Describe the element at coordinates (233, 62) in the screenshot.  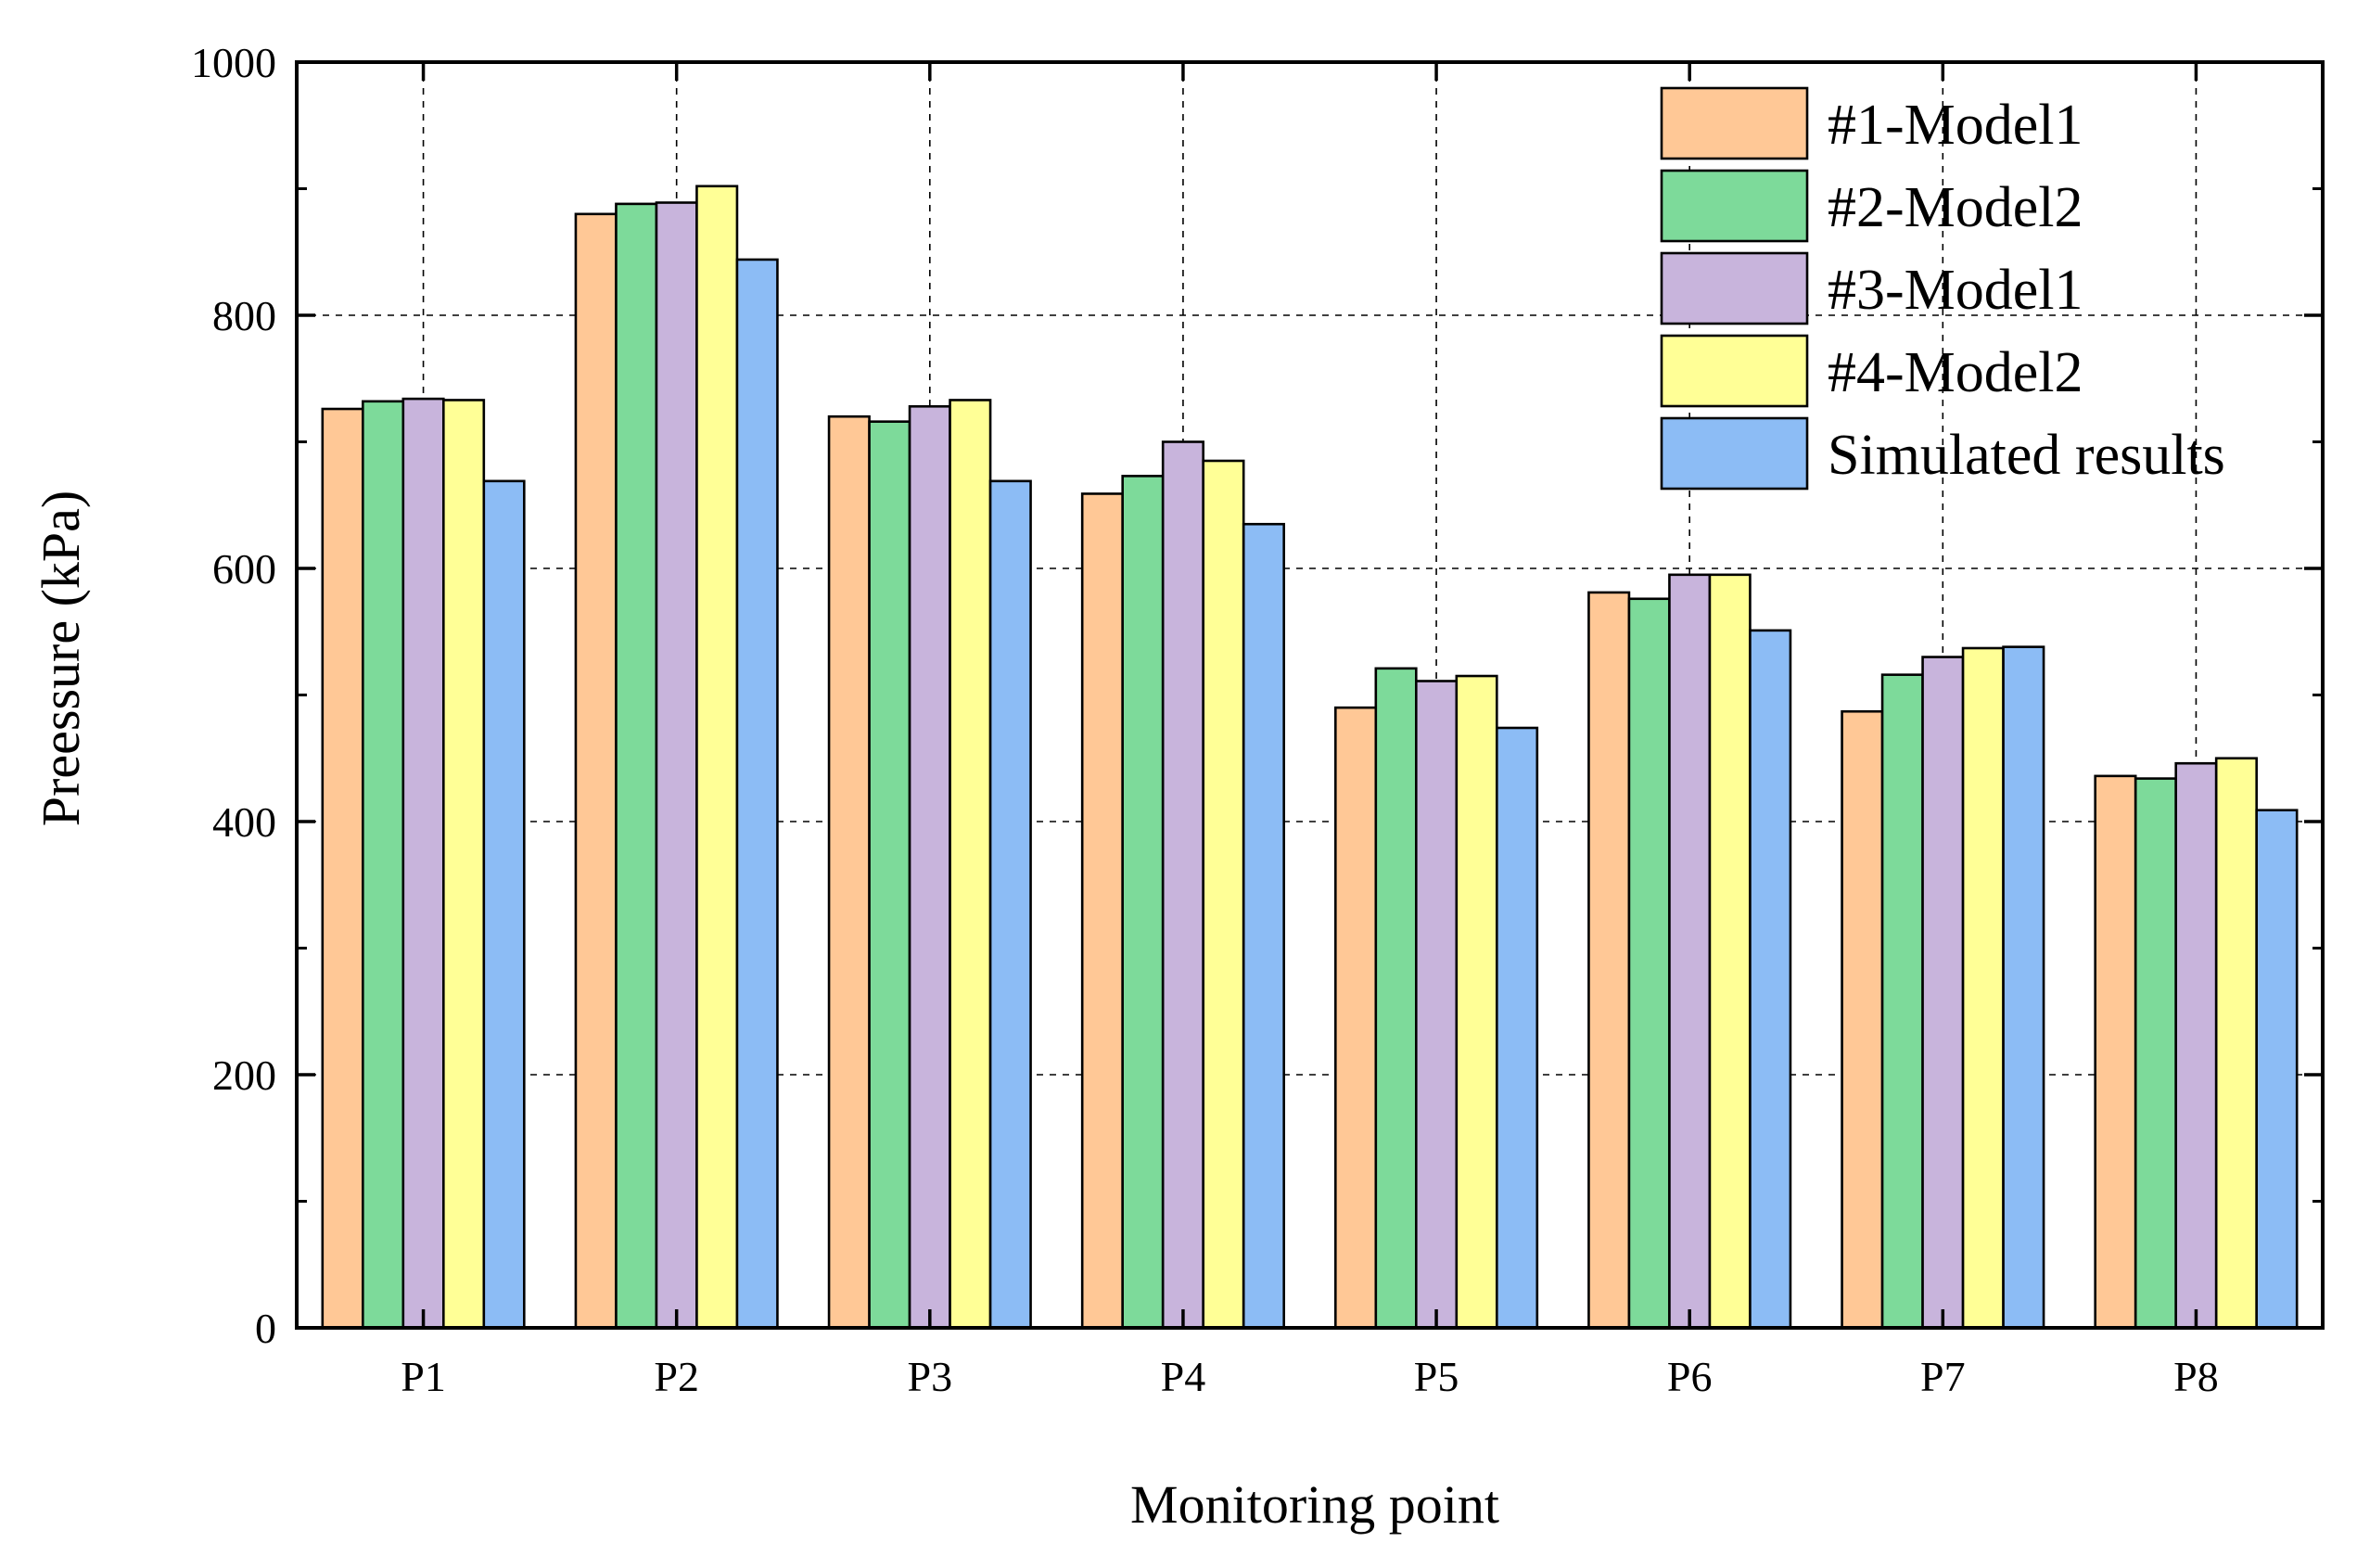
I see `y-tick-label: 1000` at that location.